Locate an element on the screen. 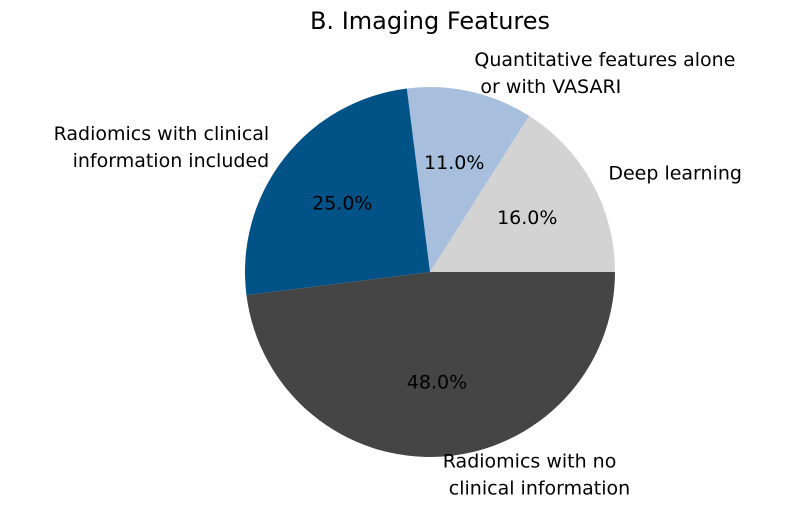 The height and width of the screenshot is (514, 791). slice-label: Radiomics with no clinical information is located at coordinates (536, 474).